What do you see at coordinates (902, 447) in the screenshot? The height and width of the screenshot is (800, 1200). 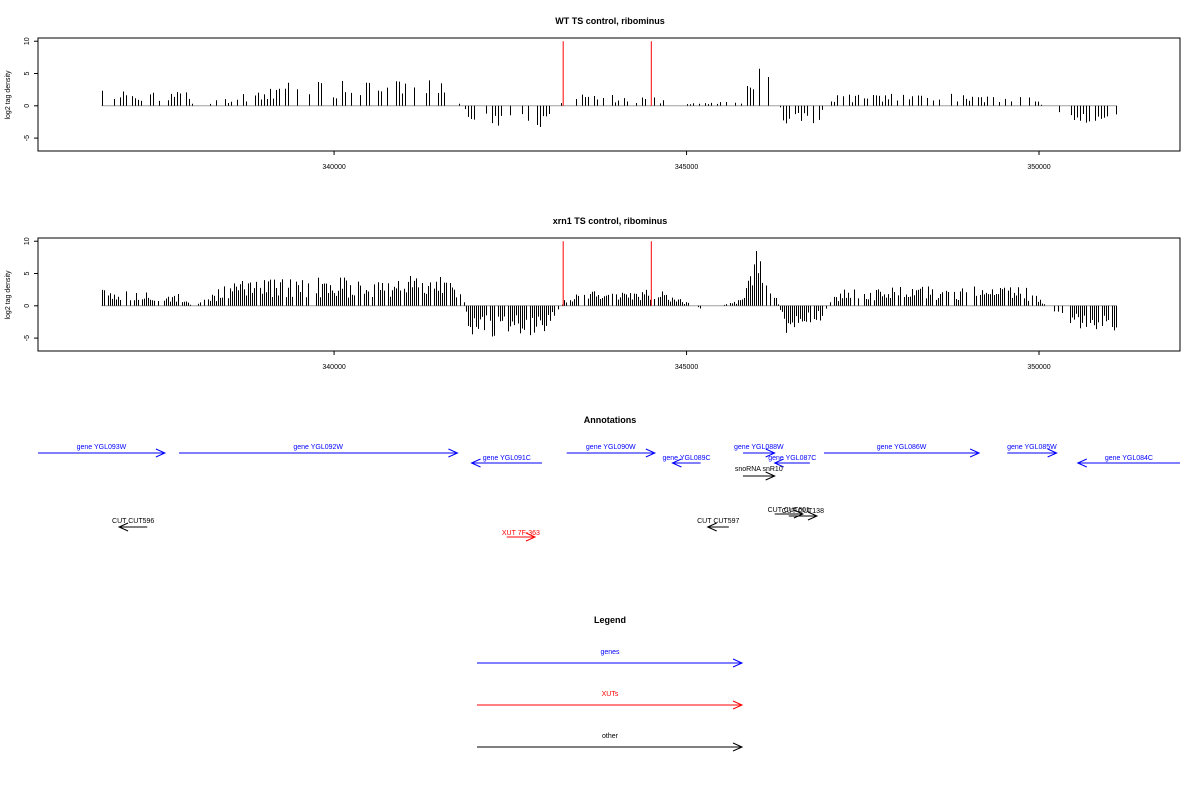 I see `gene-feature-label: gene YGL086W` at bounding box center [902, 447].